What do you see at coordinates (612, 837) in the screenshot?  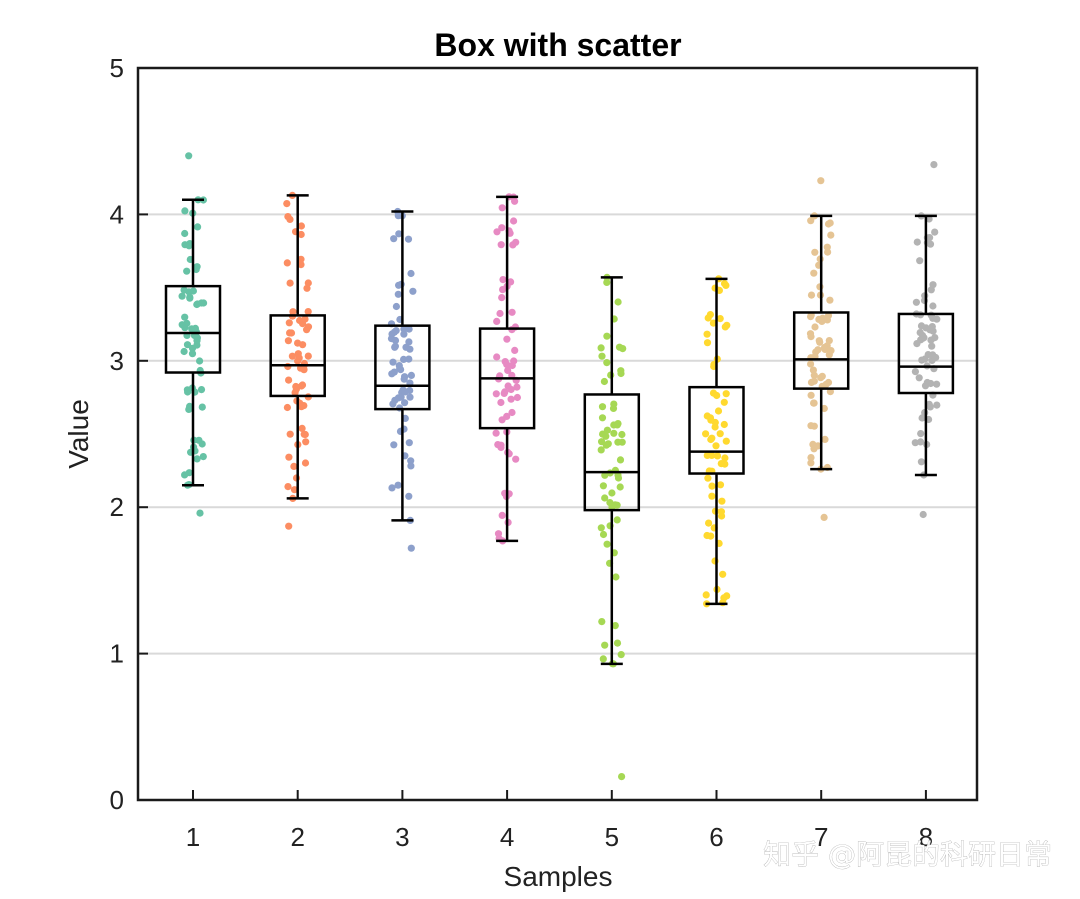 I see `x-tick-label-5: 5` at bounding box center [612, 837].